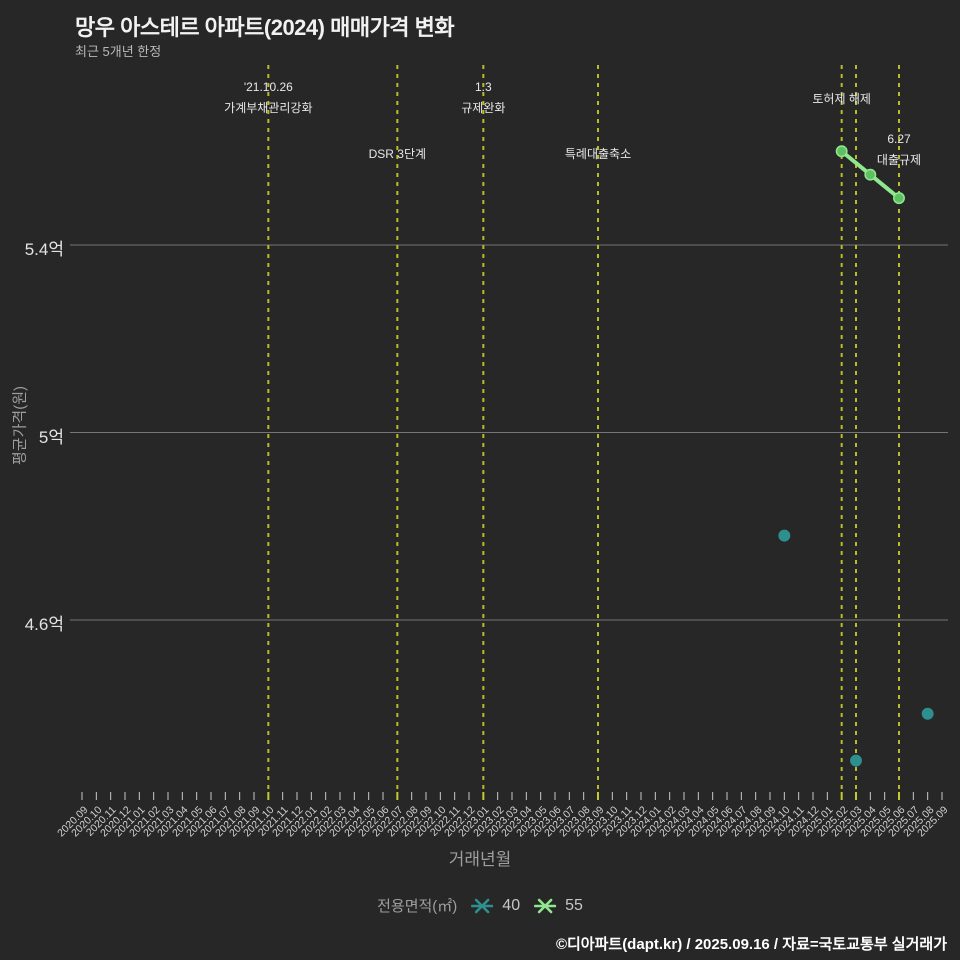 This screenshot has height=960, width=960. What do you see at coordinates (545, 905) in the screenshot?
I see `series-55-marker-icon` at bounding box center [545, 905].